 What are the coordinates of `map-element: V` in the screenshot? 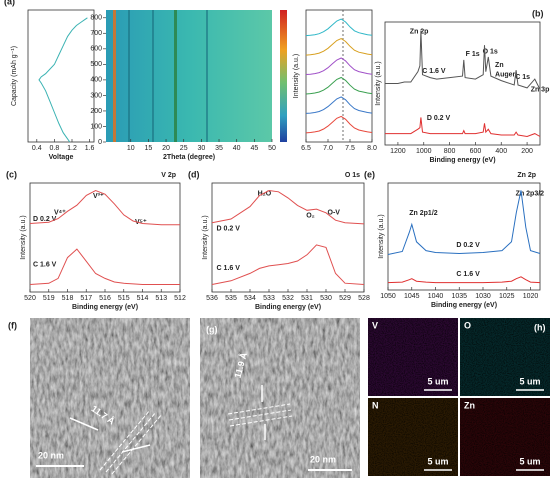 It's located at (375, 325).